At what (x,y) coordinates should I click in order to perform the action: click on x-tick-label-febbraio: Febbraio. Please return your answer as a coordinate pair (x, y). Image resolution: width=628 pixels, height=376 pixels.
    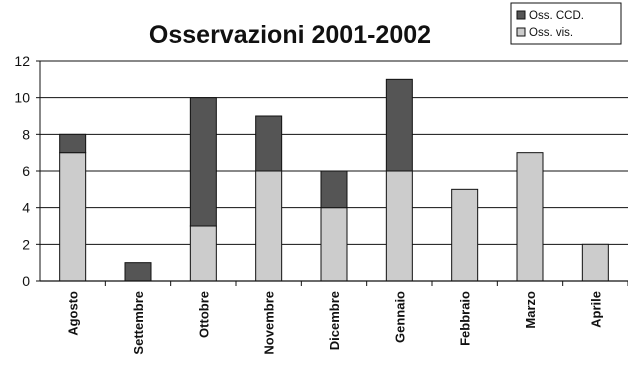
    Looking at the image, I should click on (465, 318).